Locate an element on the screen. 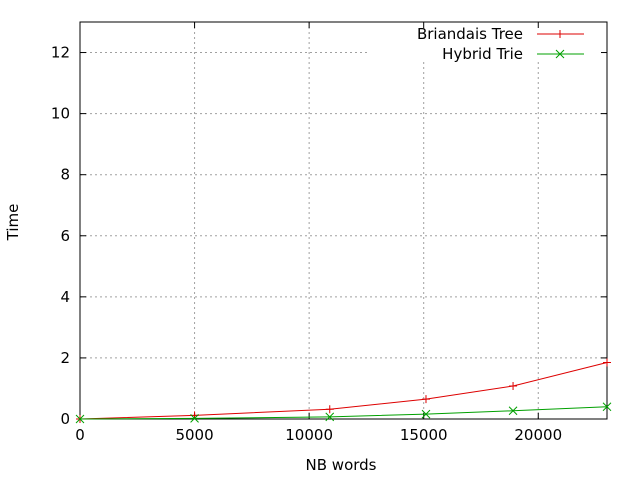 This screenshot has height=480, width=640. x-tick-label: 15000 is located at coordinates (424, 435).